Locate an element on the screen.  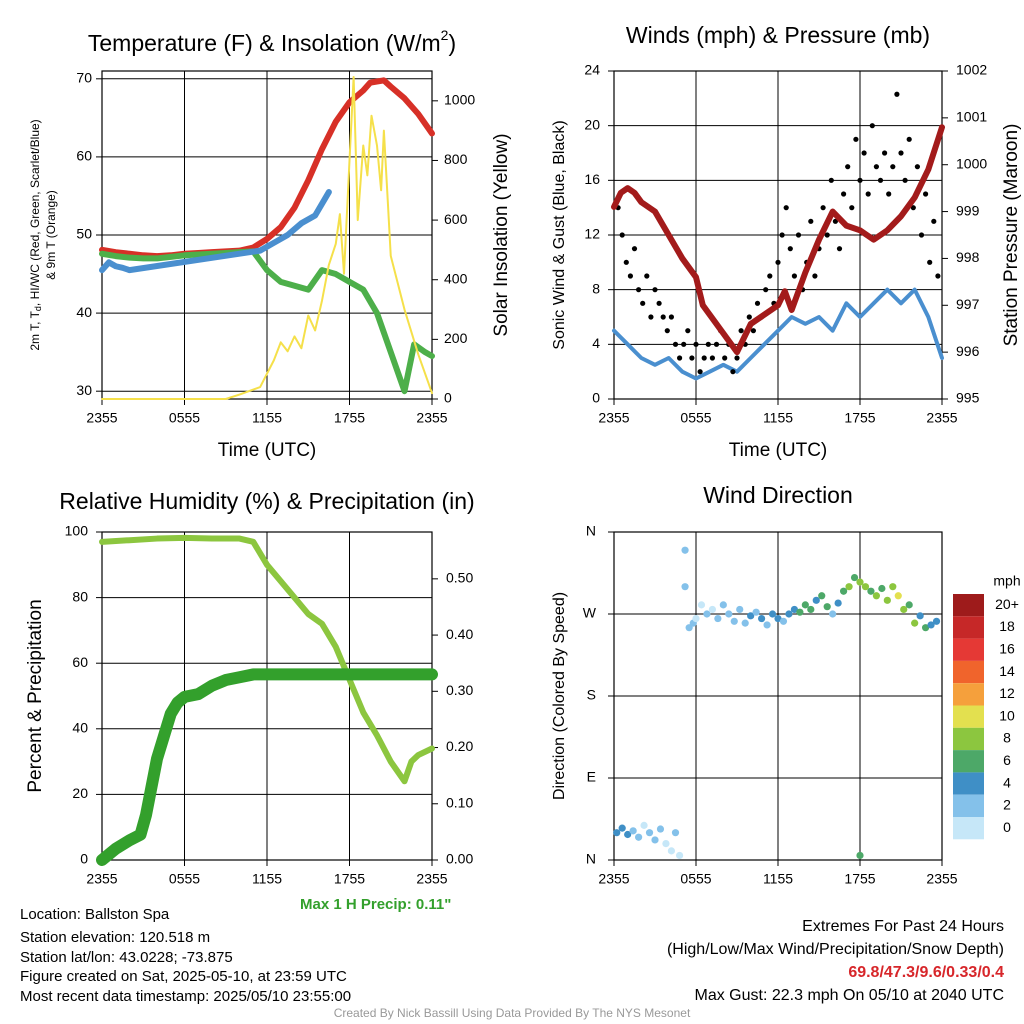
colorbar-label: 18 is located at coordinates (1007, 626).